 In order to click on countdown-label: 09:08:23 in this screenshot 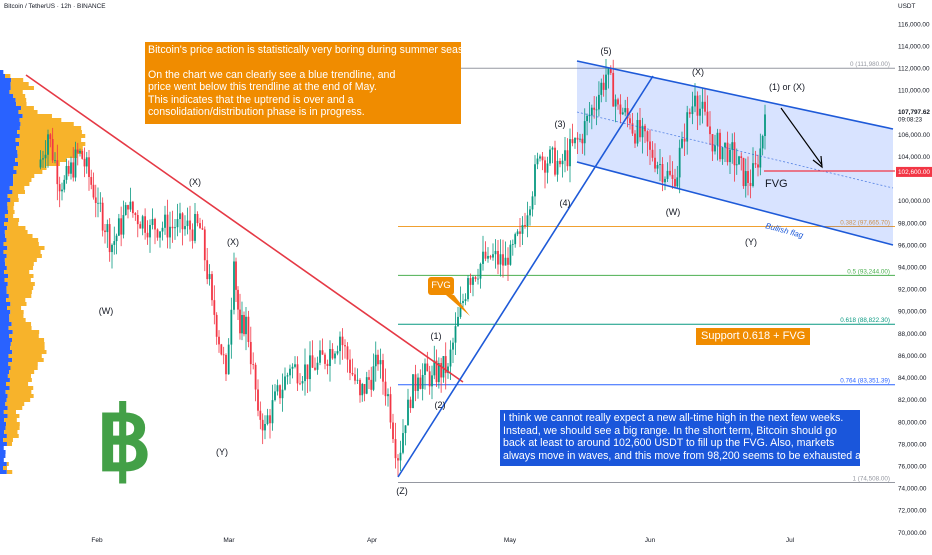, I will do `click(910, 119)`.